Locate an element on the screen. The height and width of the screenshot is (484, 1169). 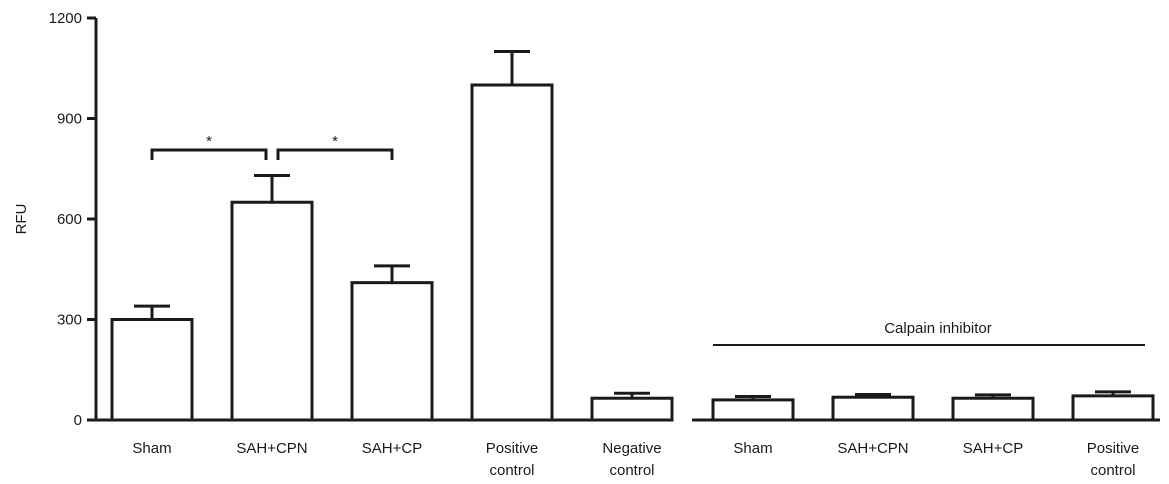
y-tick-label: 600 is located at coordinates (69, 219).